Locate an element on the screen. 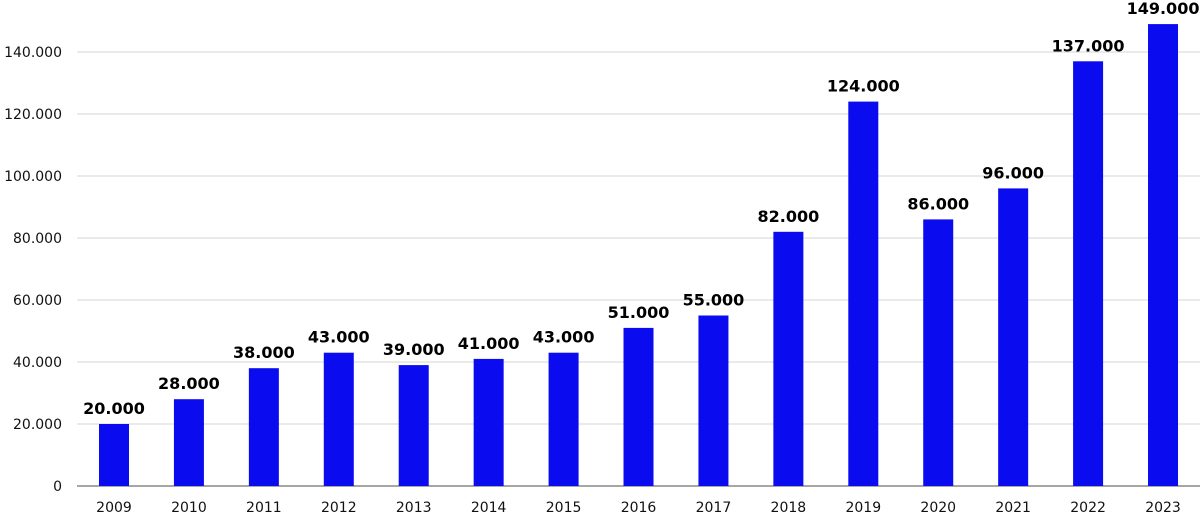  x-tick-label: 2011 is located at coordinates (264, 508).